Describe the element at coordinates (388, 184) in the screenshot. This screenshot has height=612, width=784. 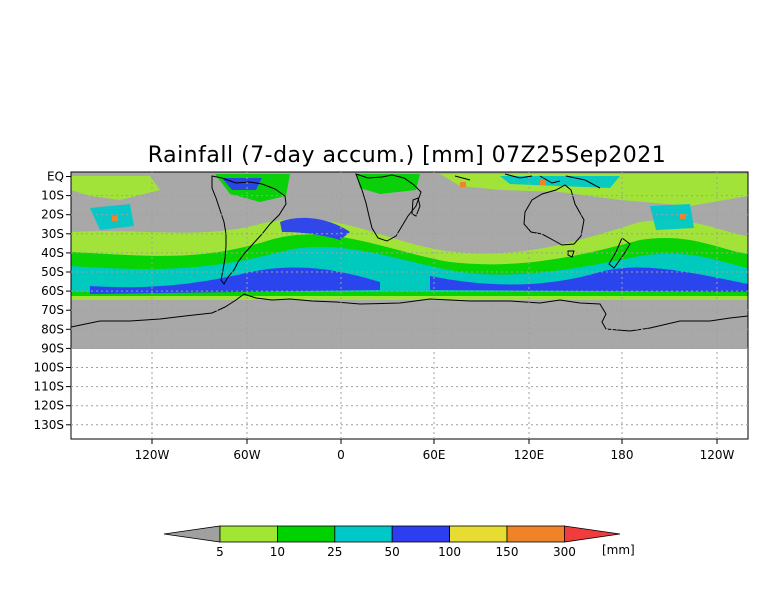
I see `tropical-rain-africa` at that location.